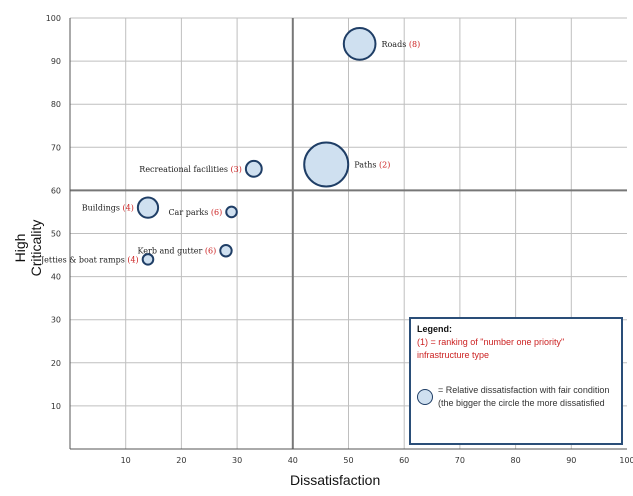  What do you see at coordinates (335, 480) in the screenshot?
I see `x-axis-title: Dissatisfaction` at bounding box center [335, 480].